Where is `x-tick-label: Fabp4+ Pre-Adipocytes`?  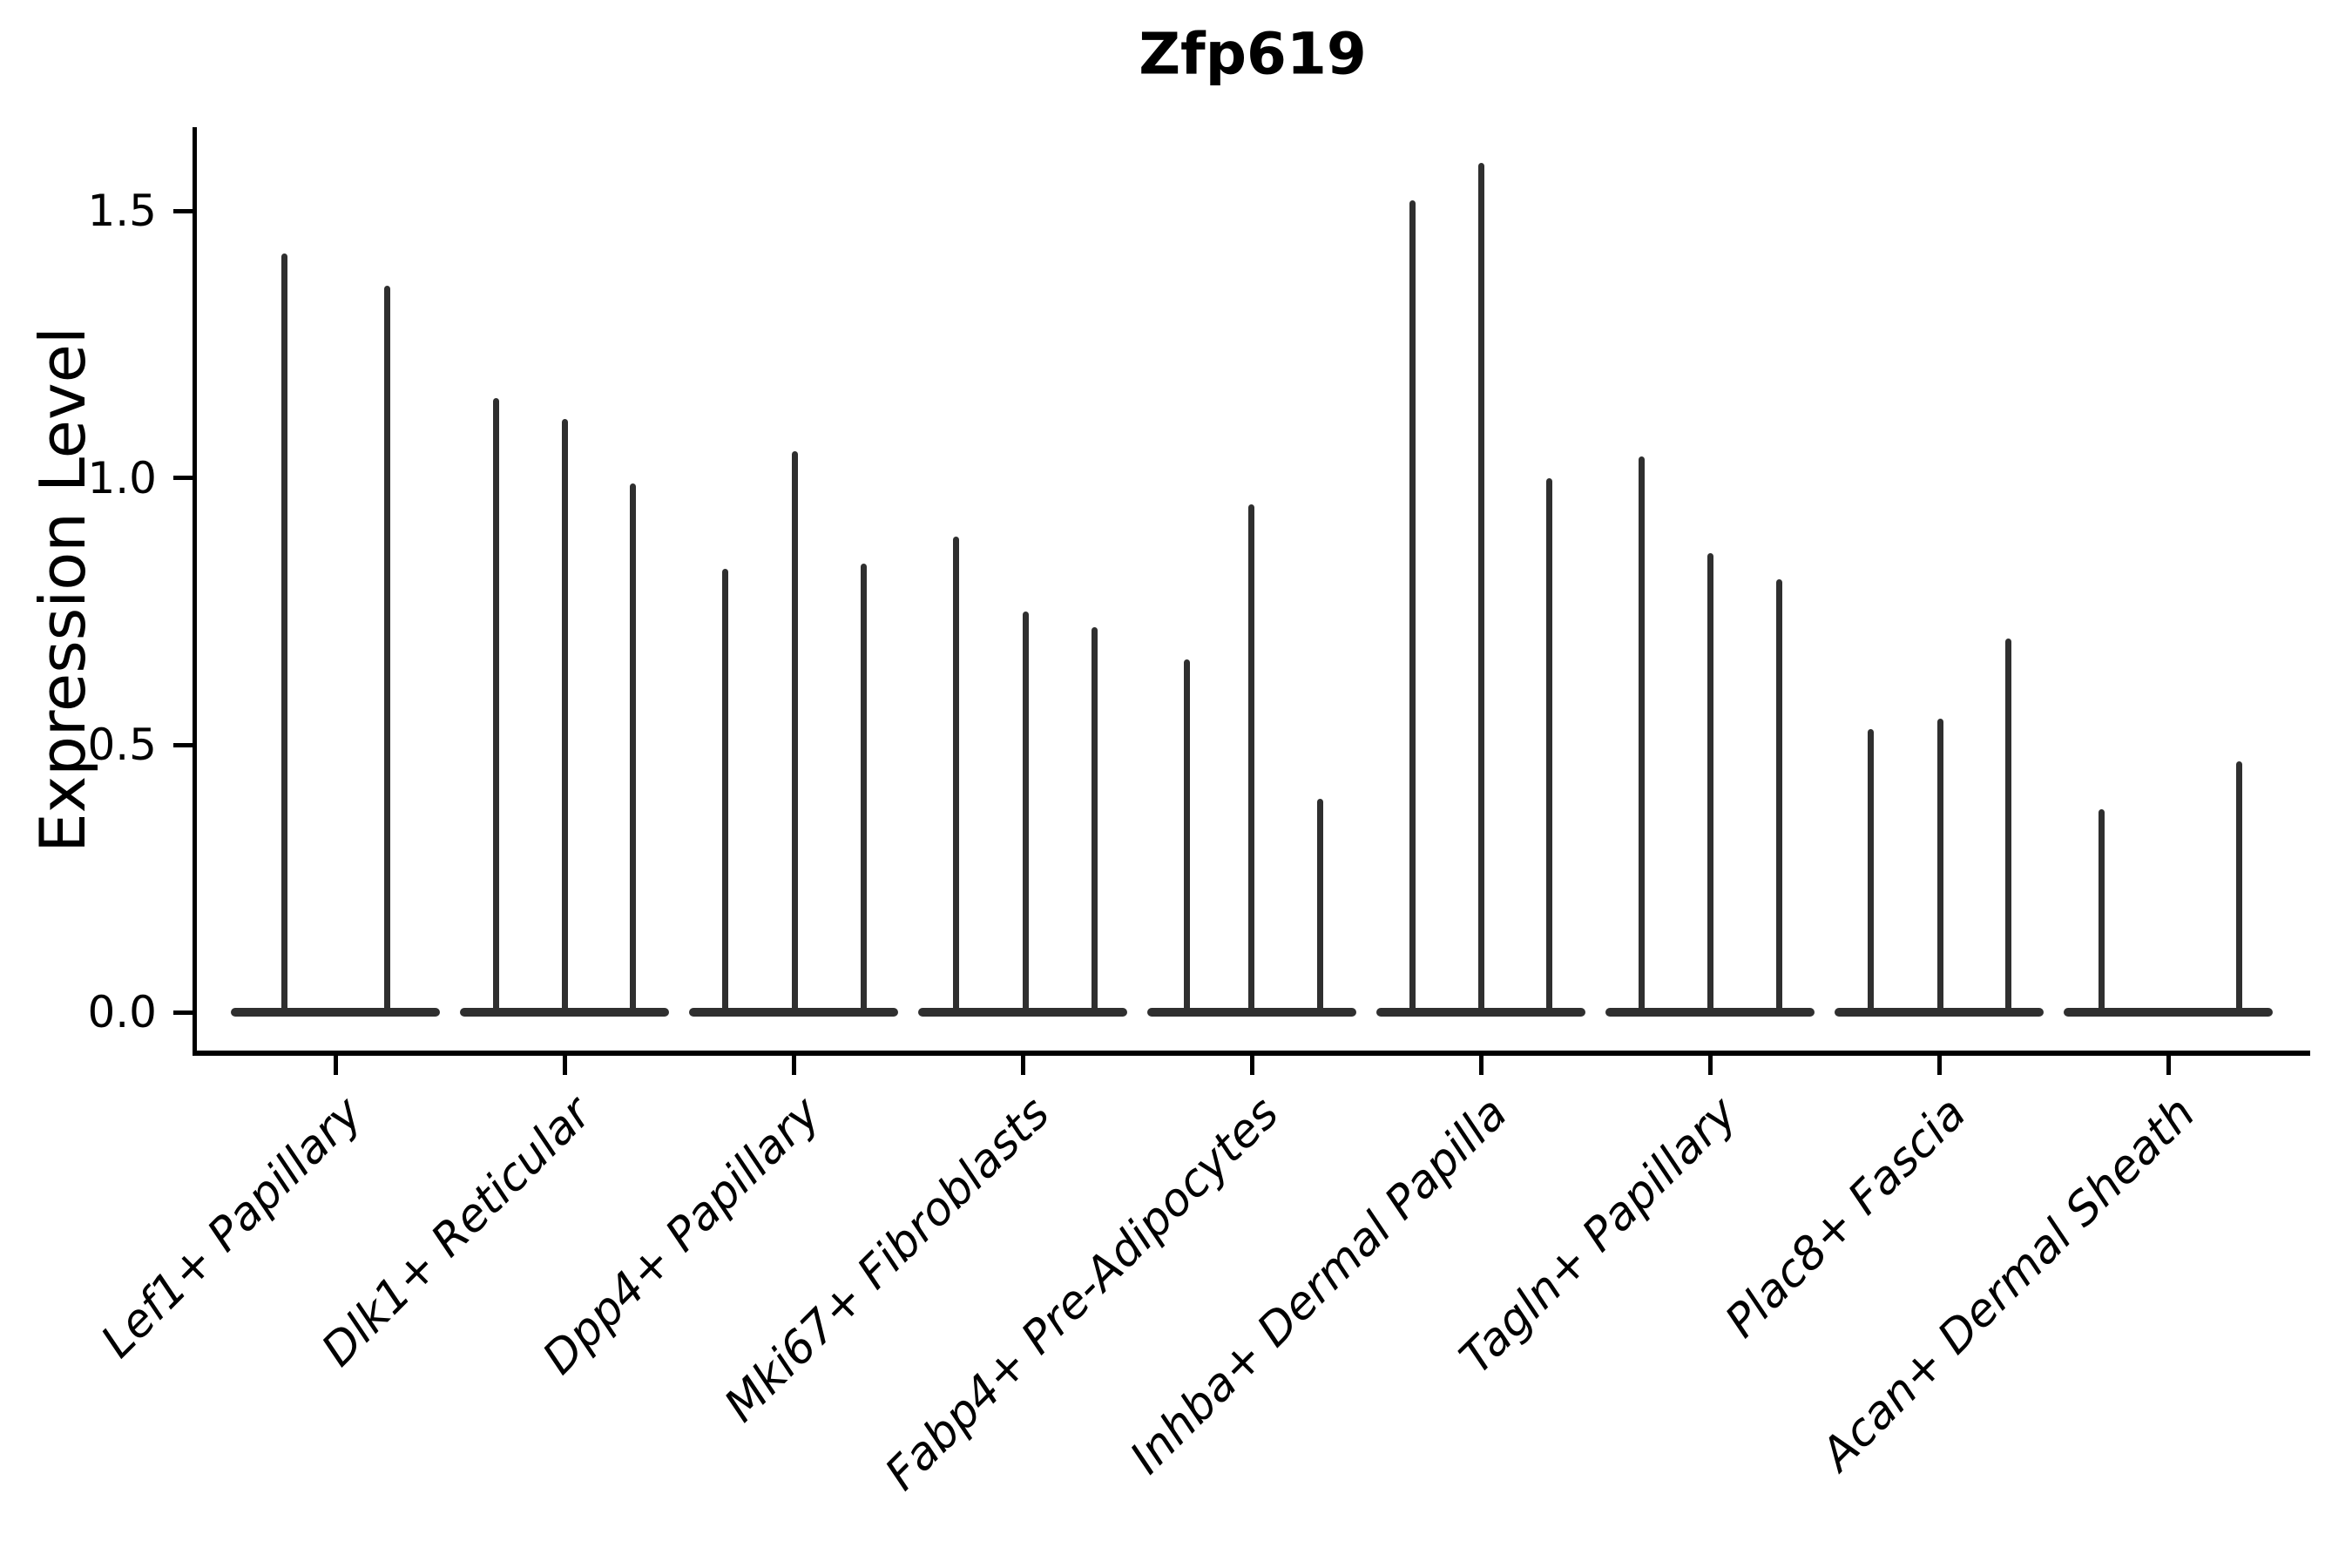
x-tick-label: Fabp4+ Pre-Adipocytes is located at coordinates (1082, 1294).